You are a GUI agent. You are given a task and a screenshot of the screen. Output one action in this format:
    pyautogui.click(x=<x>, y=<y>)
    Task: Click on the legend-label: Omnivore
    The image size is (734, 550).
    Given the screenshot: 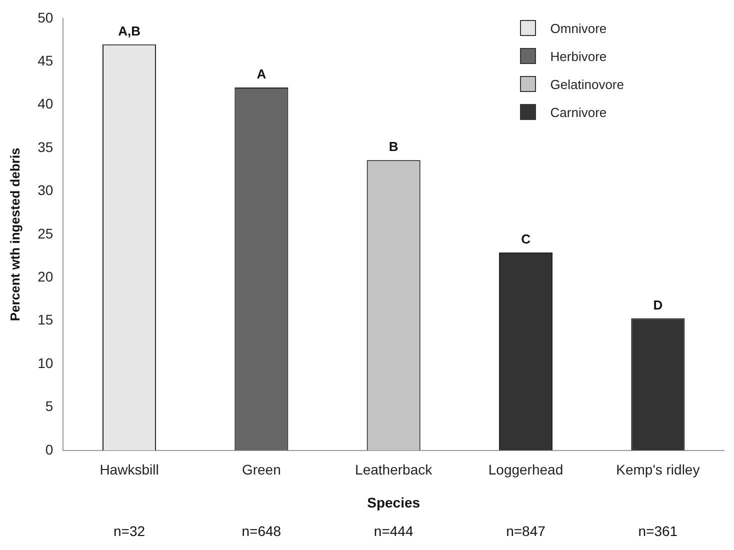 What is the action you would take?
    pyautogui.click(x=578, y=28)
    